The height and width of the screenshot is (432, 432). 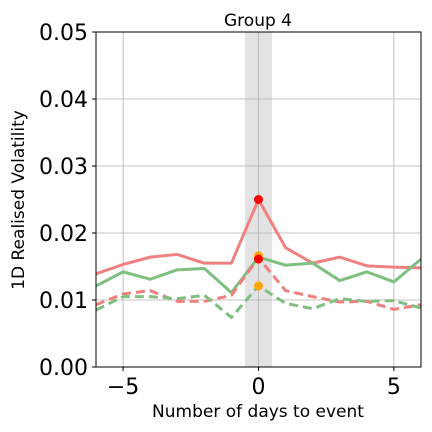 I want to click on y-tick-label: 0.01, so click(x=63, y=301).